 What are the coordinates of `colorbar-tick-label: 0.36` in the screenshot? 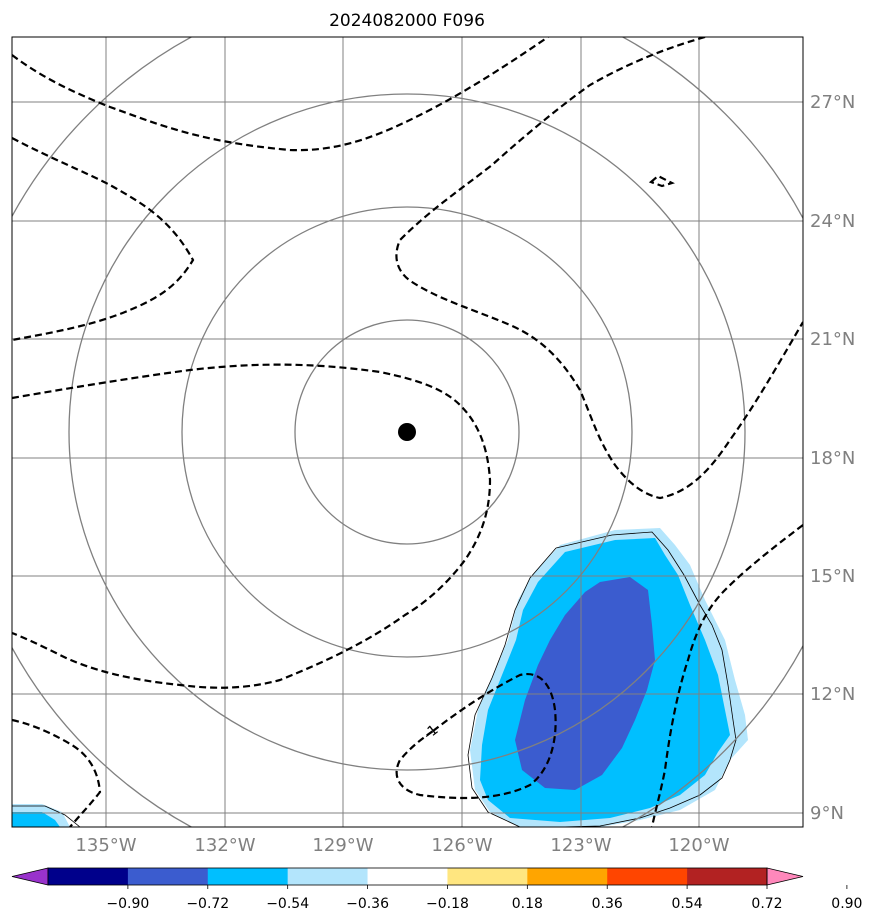 It's located at (607, 904).